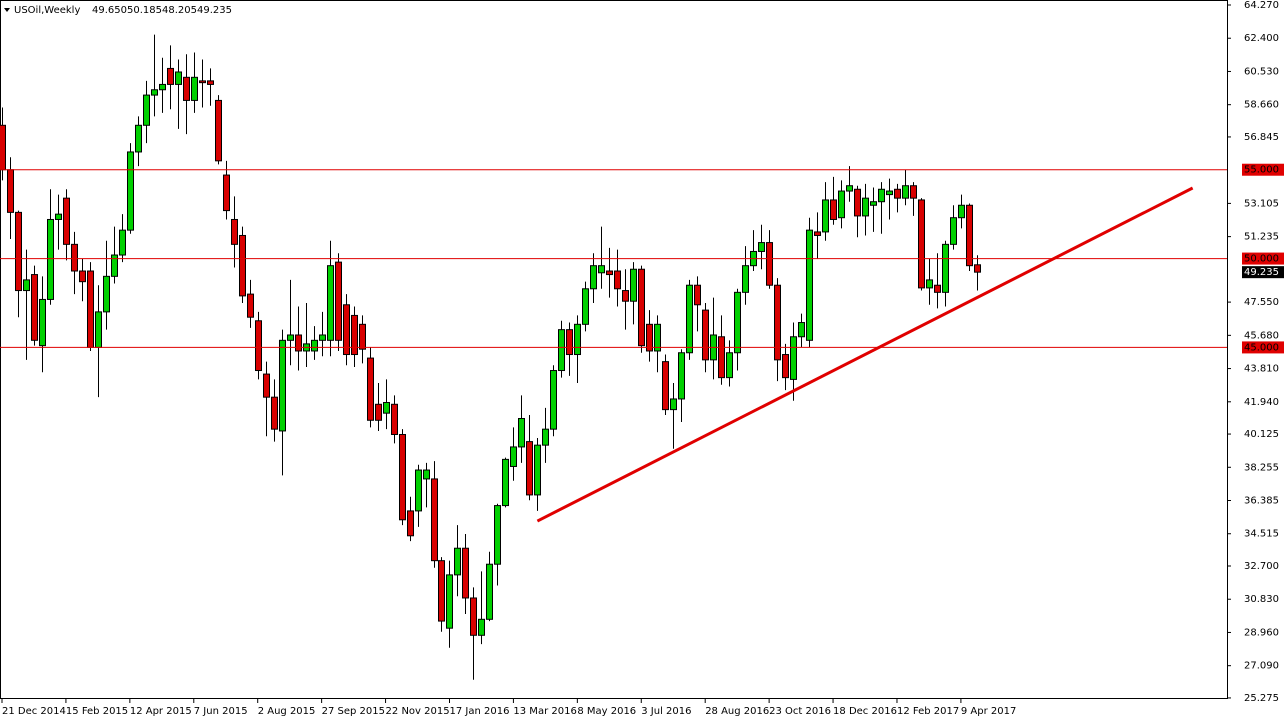 This screenshot has width=1285, height=723. What do you see at coordinates (928, 711) in the screenshot?
I see `x-tick-label: 12 Feb 2017` at bounding box center [928, 711].